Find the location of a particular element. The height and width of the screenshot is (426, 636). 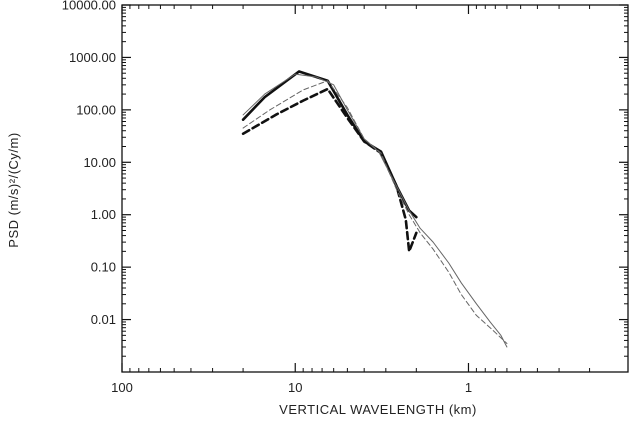

y-tick-label: 1.00 is located at coordinates (103, 214).